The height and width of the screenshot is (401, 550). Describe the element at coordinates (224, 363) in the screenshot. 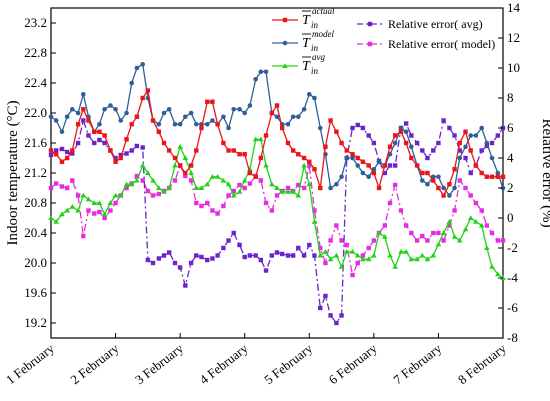

I see `x-tick-label: 4 February` at that location.